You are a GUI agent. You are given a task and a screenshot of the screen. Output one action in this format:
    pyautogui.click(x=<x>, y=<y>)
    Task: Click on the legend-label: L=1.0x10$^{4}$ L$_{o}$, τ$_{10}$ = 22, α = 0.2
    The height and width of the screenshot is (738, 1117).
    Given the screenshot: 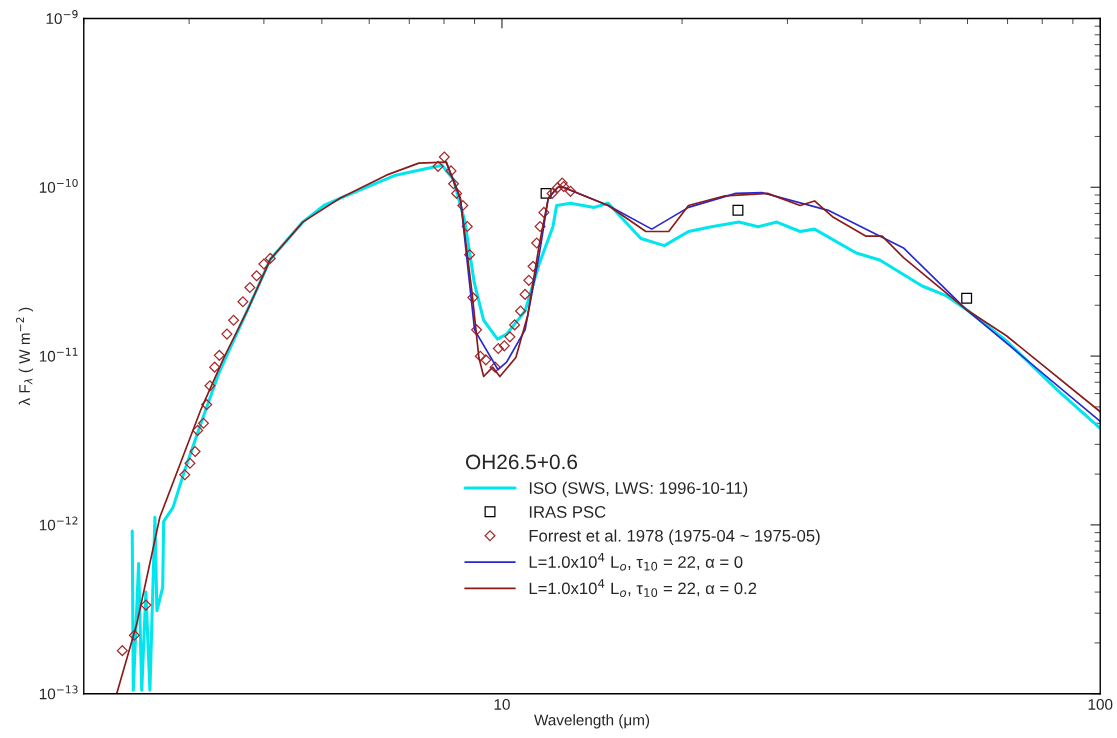 What is the action you would take?
    pyautogui.click(x=643, y=588)
    